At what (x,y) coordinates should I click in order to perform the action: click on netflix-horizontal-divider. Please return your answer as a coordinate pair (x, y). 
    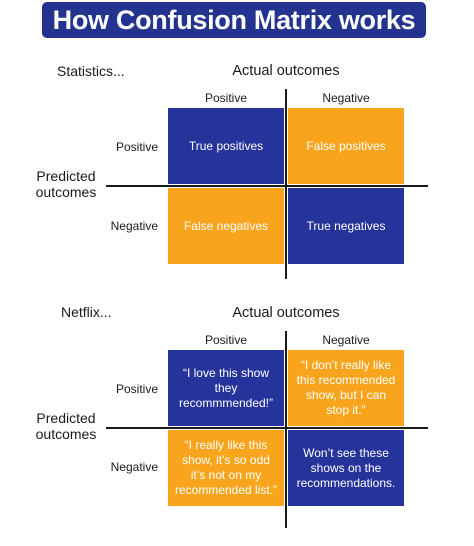
    Looking at the image, I should click on (267, 428).